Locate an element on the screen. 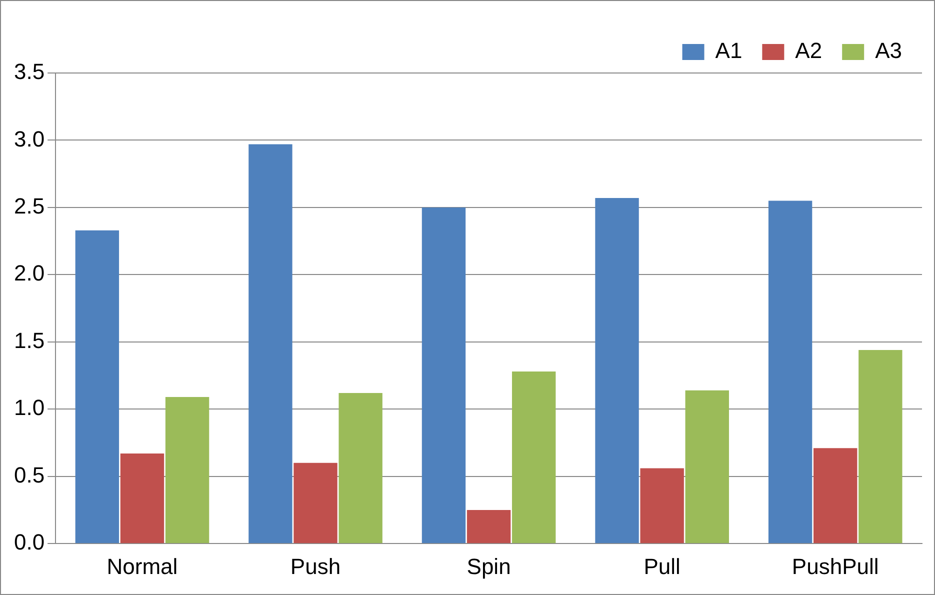  y-tick-label: 0.5 is located at coordinates (29, 475).